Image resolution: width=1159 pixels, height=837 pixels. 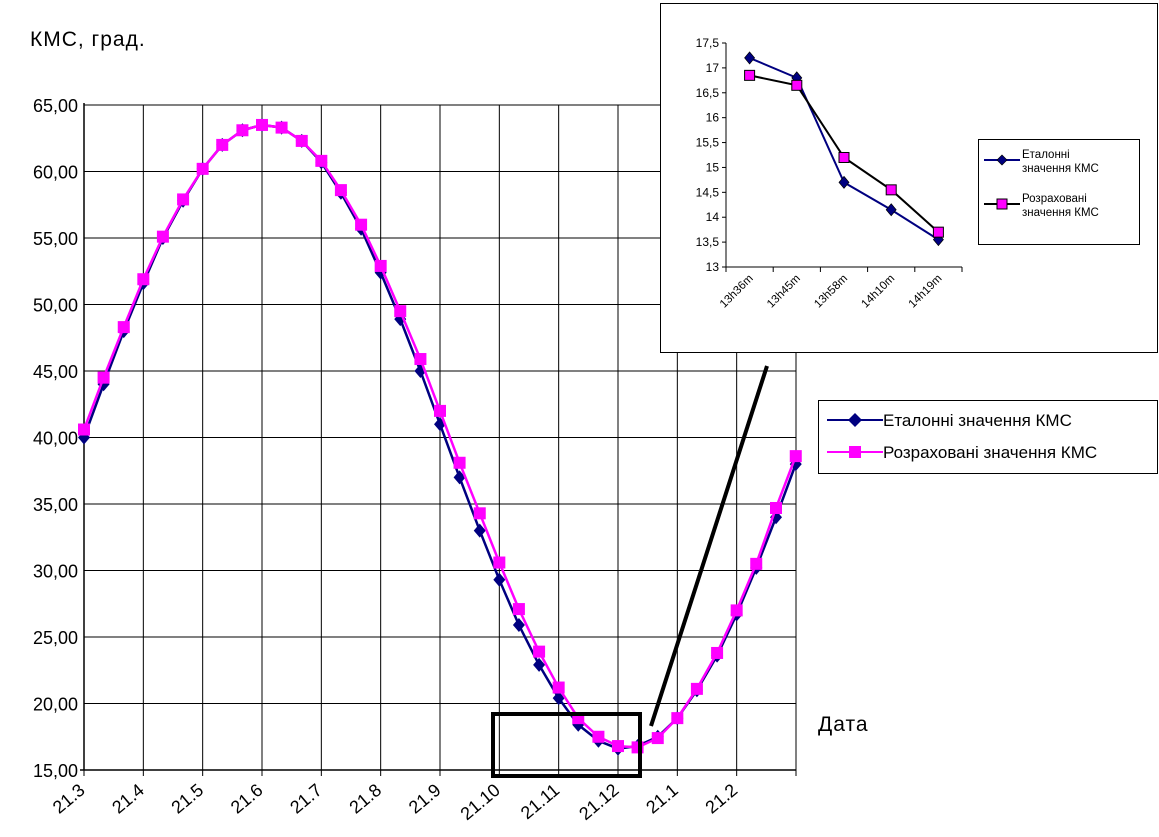 What do you see at coordinates (1002, 204) in the screenshot?
I see `inset-legend-marker-calculated` at bounding box center [1002, 204].